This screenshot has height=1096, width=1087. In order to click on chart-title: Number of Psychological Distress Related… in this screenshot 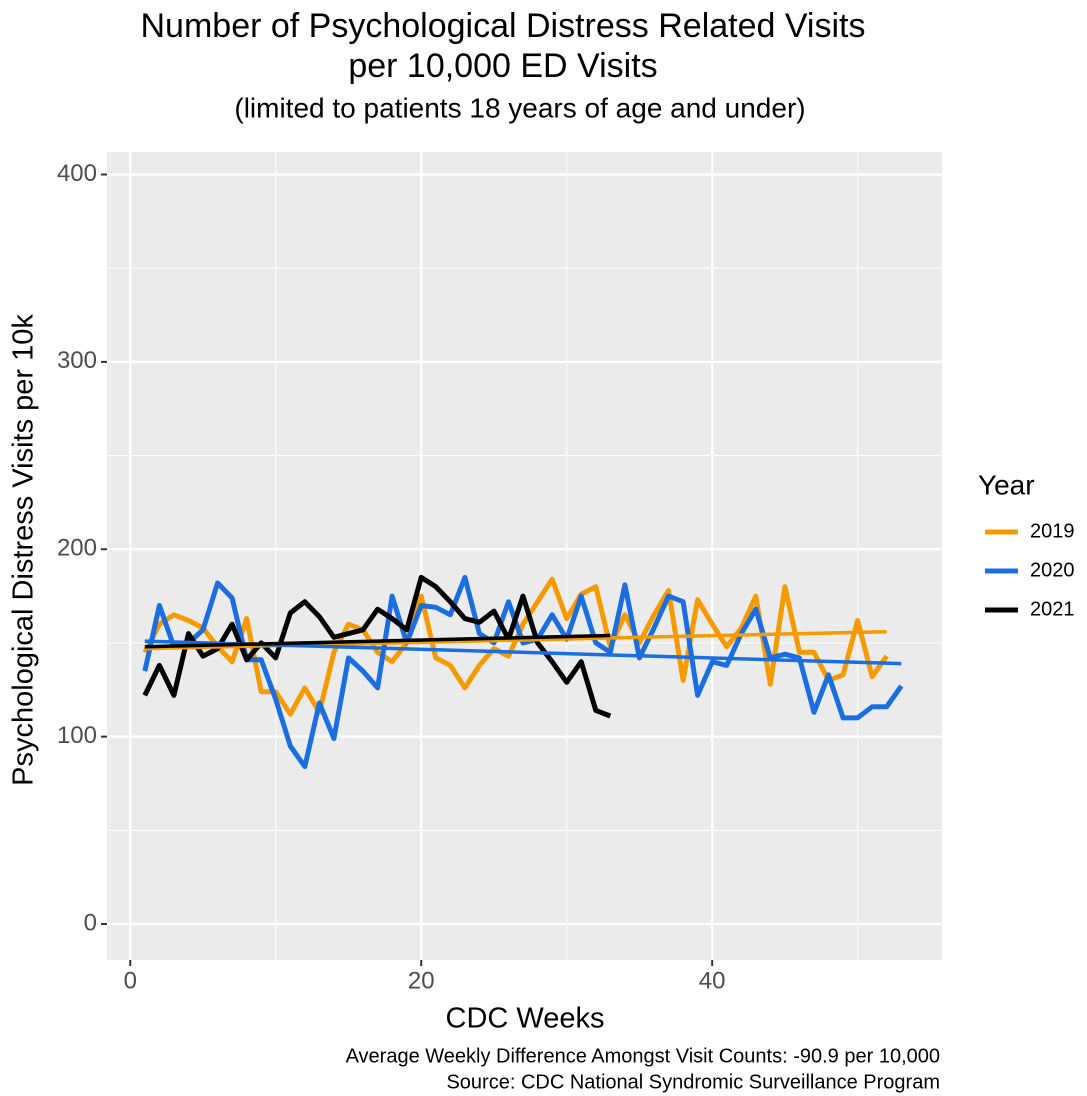, I will do `click(503, 26)`.